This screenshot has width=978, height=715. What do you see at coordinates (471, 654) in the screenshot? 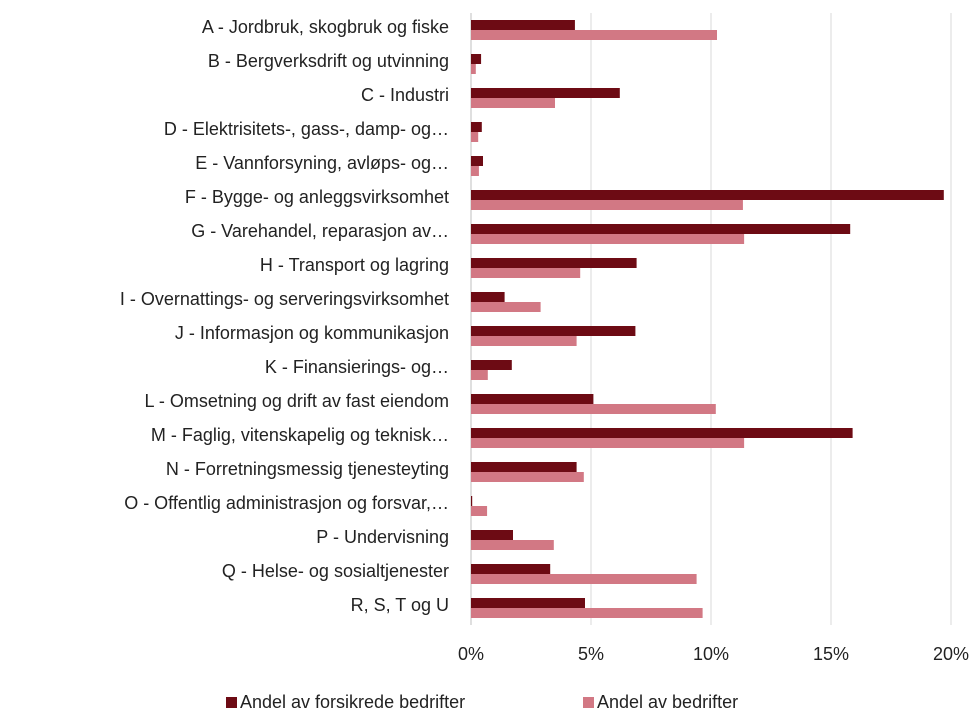
I see `x-tick-label: 0%` at bounding box center [471, 654].